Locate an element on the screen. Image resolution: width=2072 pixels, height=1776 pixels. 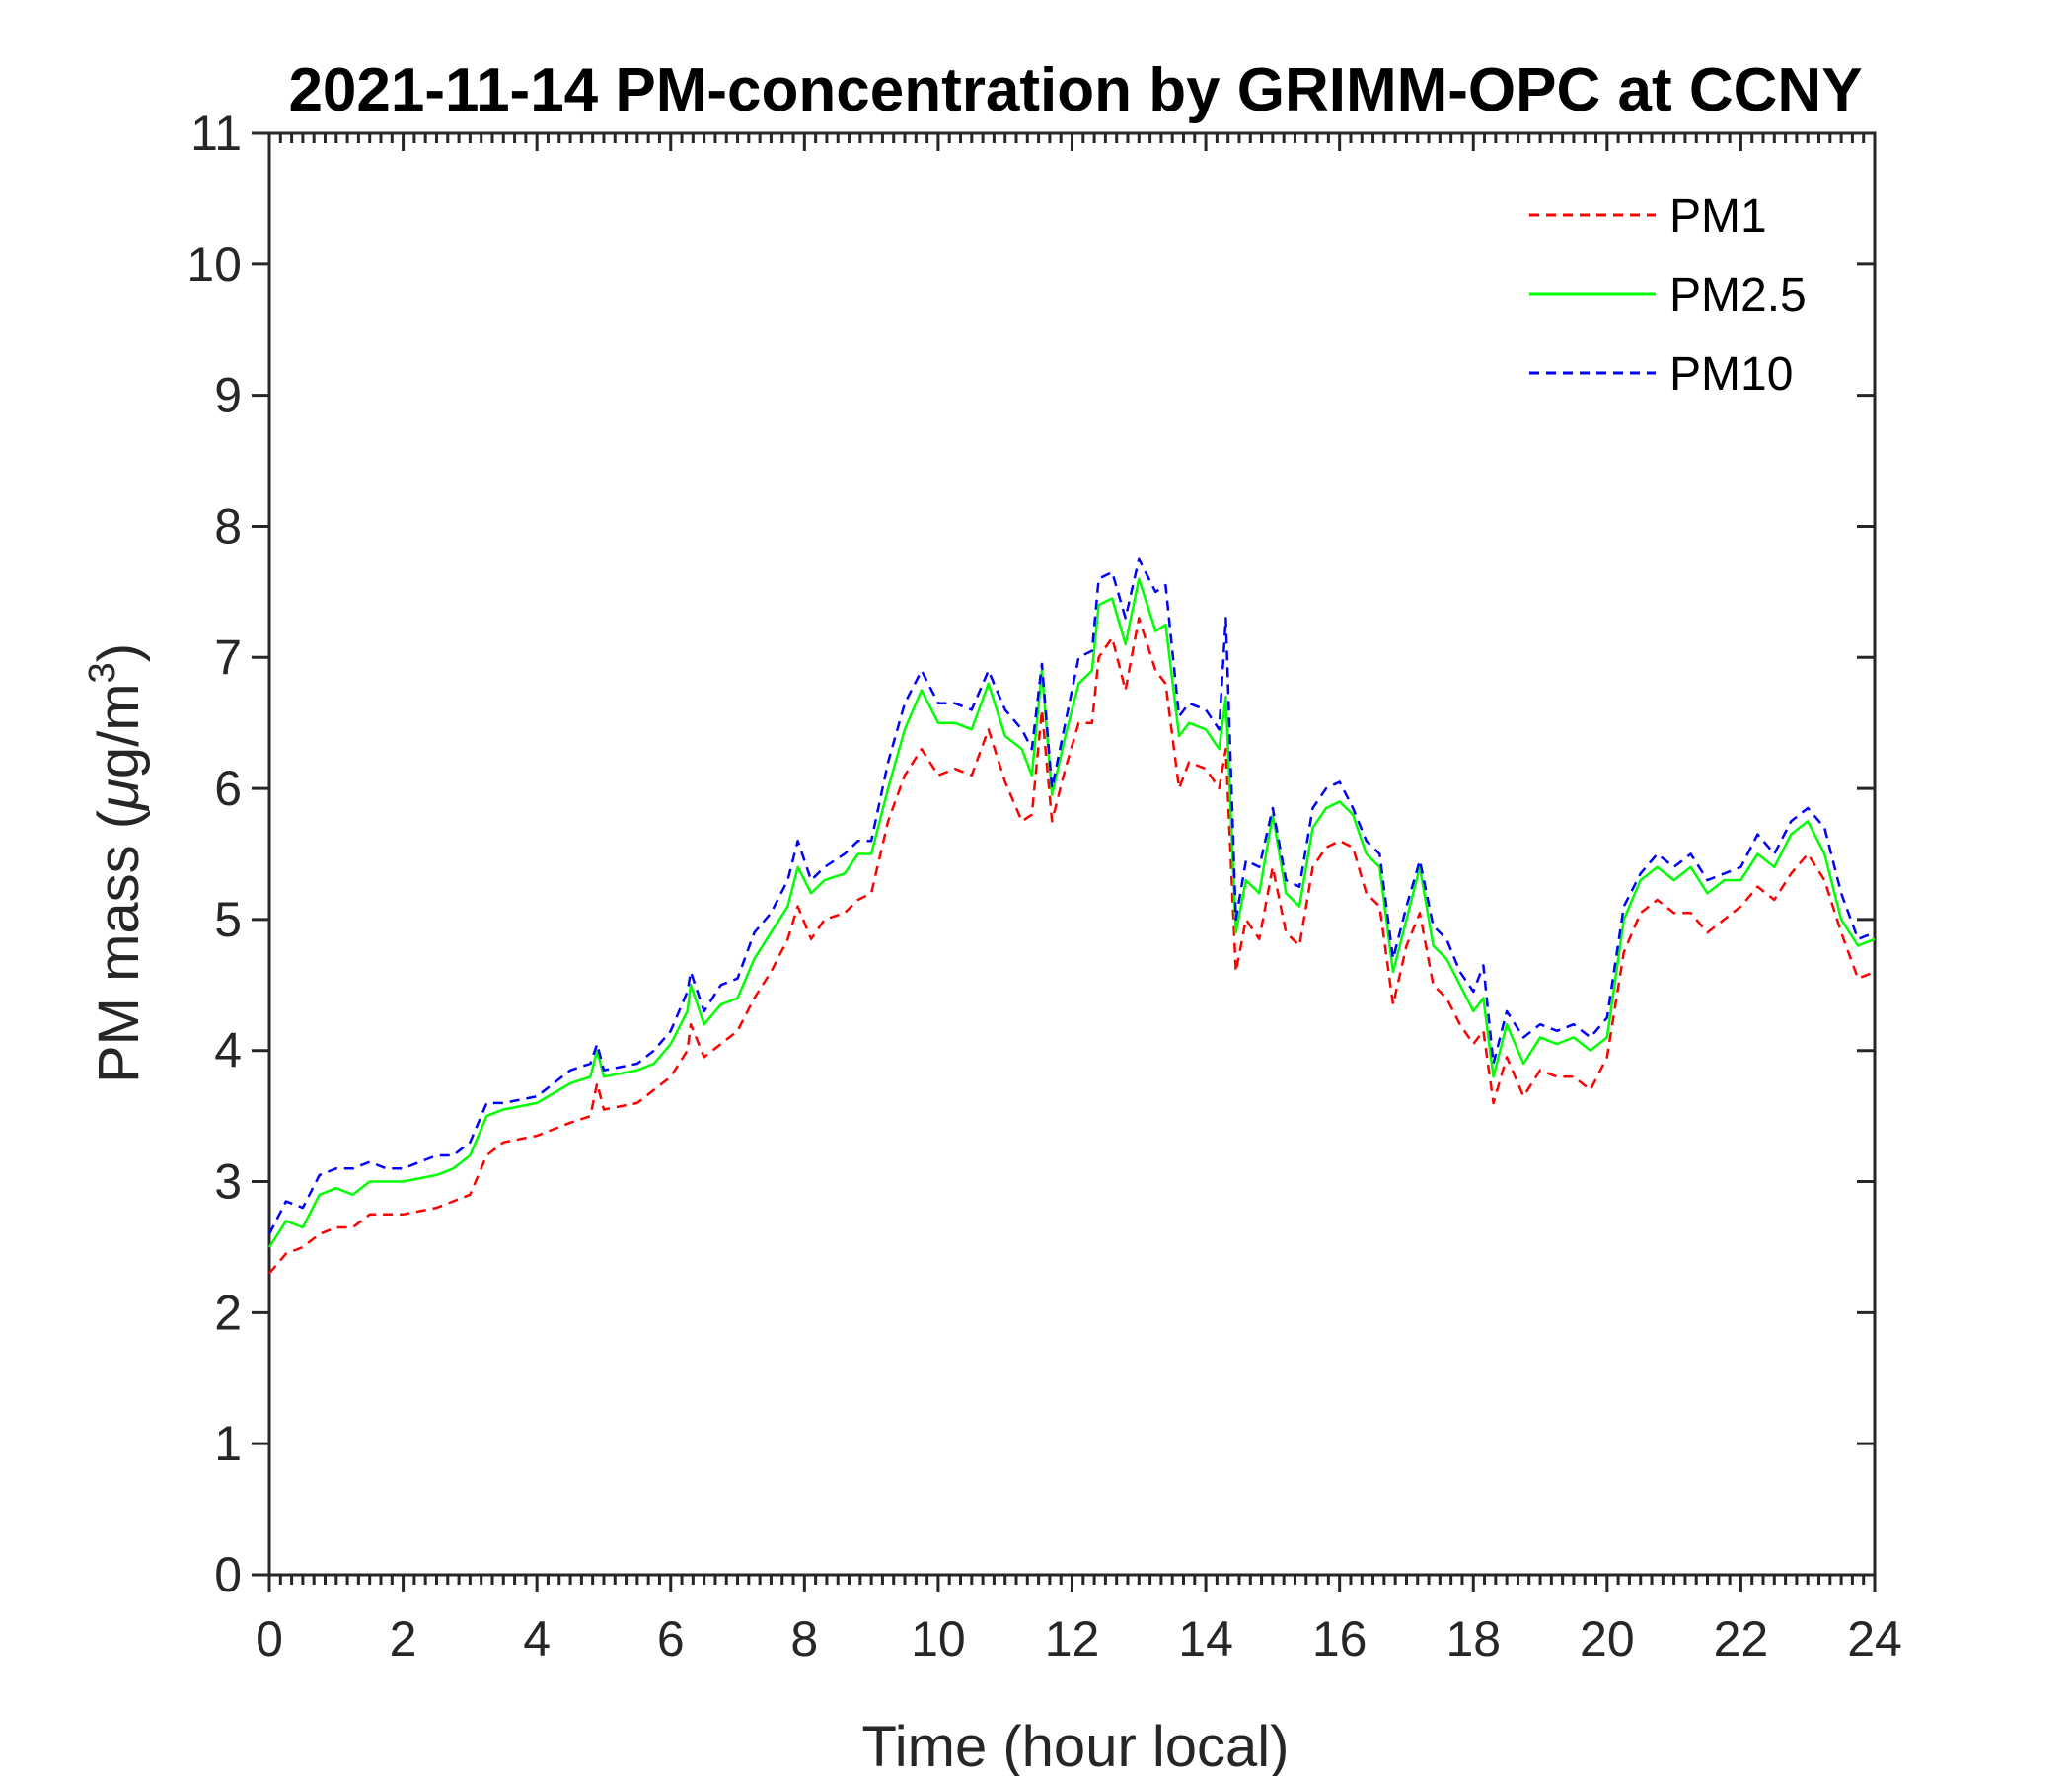
x-axis-label: Time (hour local) is located at coordinates (1076, 1746).